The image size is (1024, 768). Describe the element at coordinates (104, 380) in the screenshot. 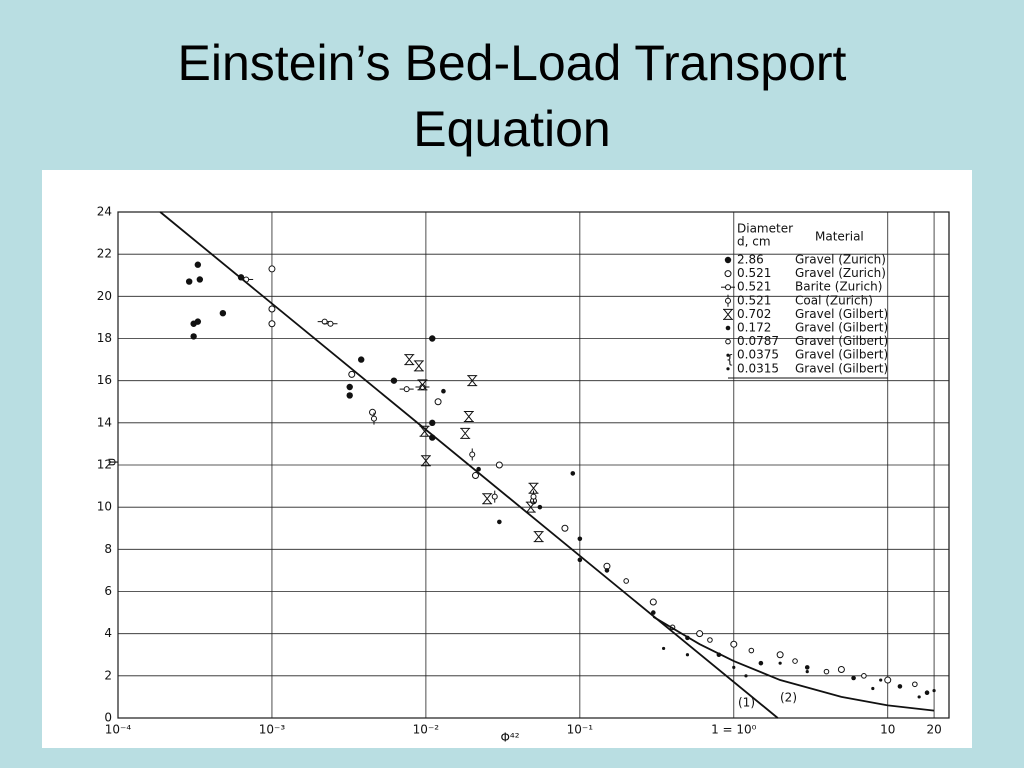

I see `y-tick-label: 16` at that location.